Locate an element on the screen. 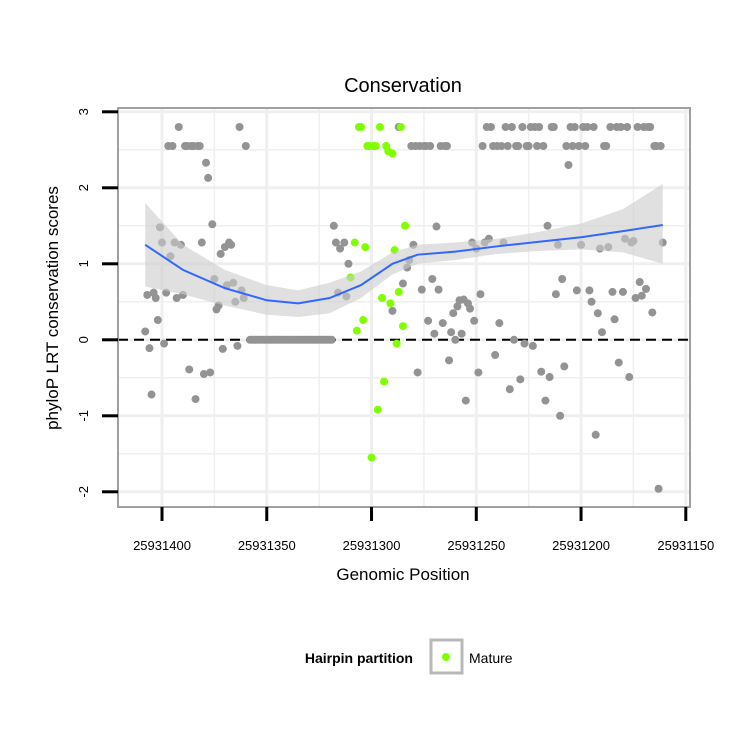  x-tick-label: 25931250 is located at coordinates (476, 545).